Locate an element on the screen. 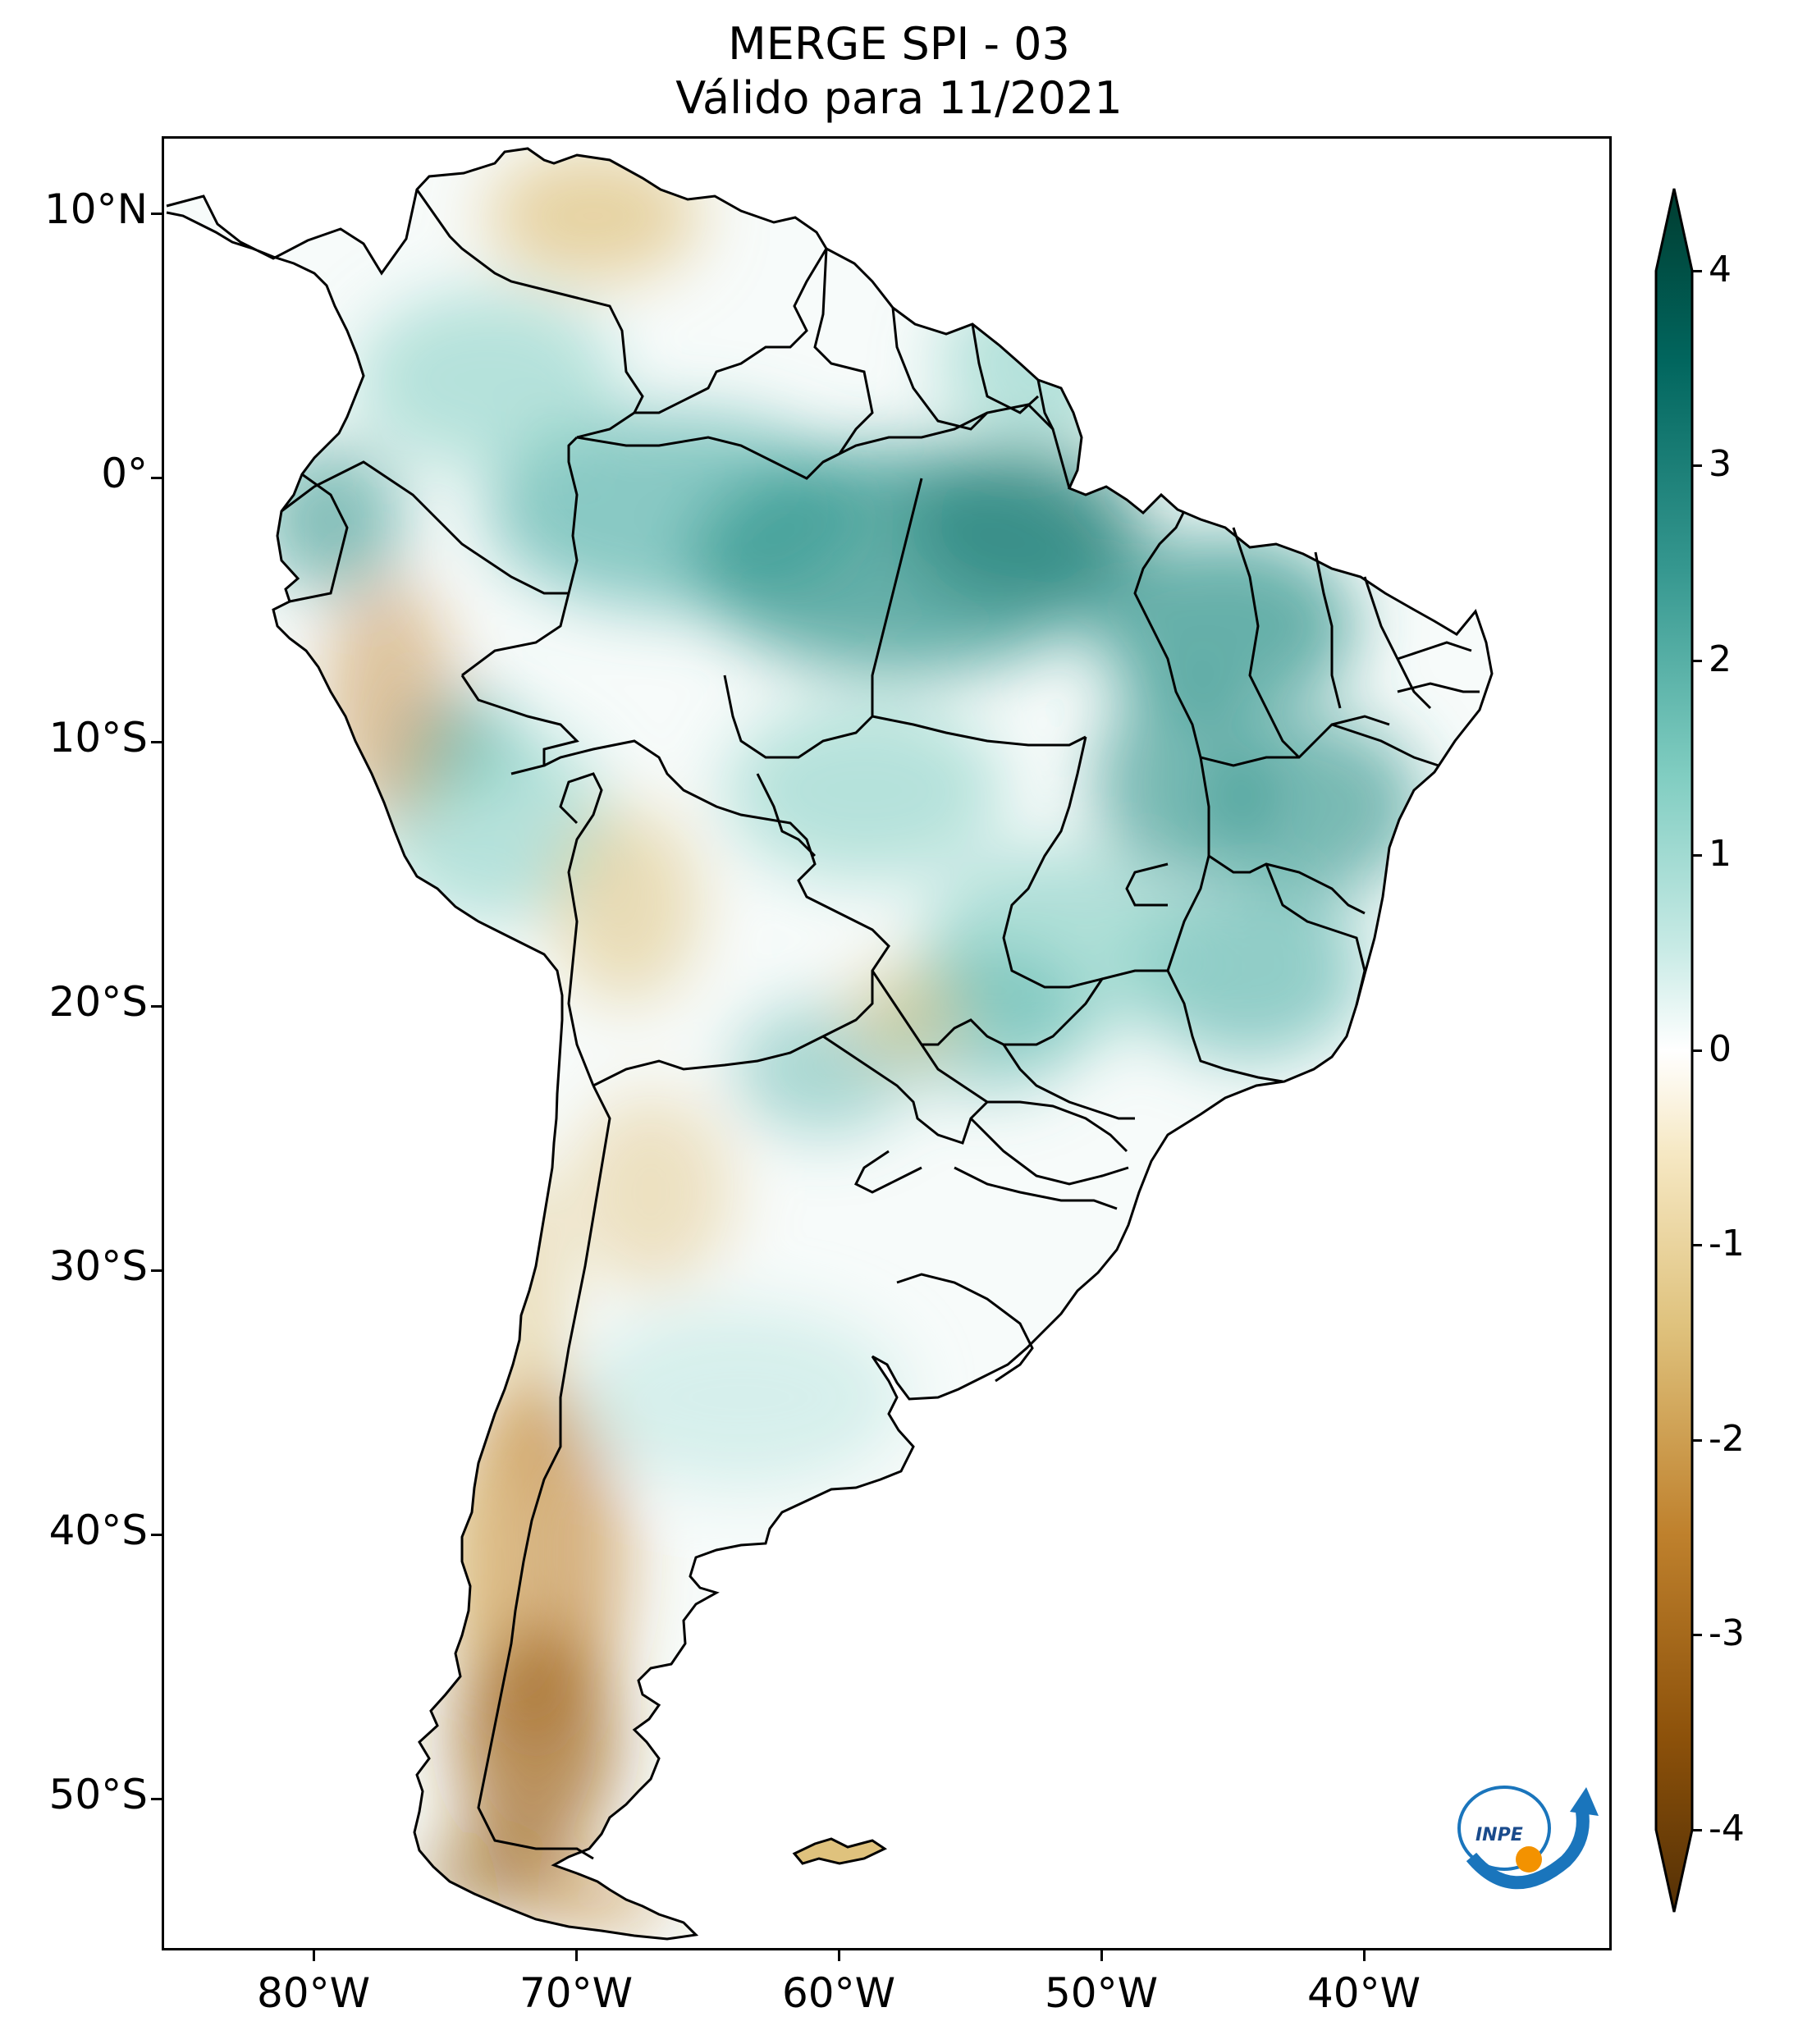  logo-text: INPE is located at coordinates (1499, 1835).